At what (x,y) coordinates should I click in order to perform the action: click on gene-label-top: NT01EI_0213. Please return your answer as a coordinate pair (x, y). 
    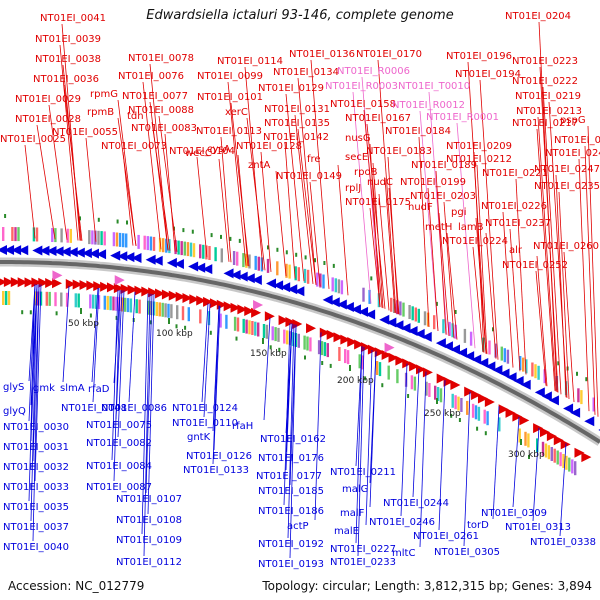
    Looking at the image, I should click on (549, 111).